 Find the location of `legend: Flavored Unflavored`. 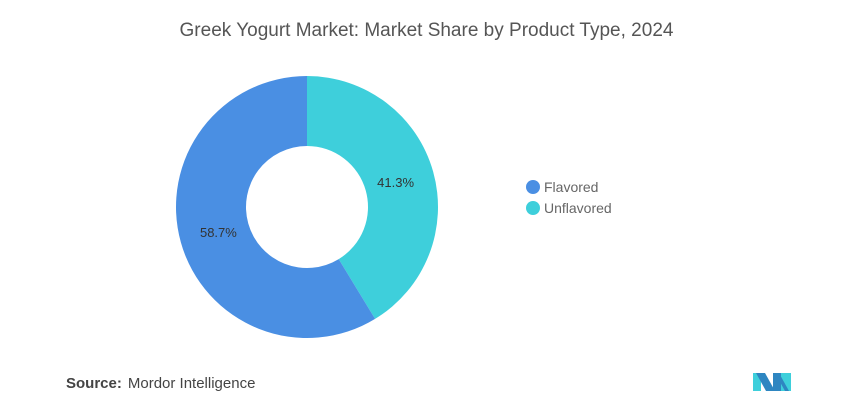

legend: Flavored Unflavored is located at coordinates (569, 197).